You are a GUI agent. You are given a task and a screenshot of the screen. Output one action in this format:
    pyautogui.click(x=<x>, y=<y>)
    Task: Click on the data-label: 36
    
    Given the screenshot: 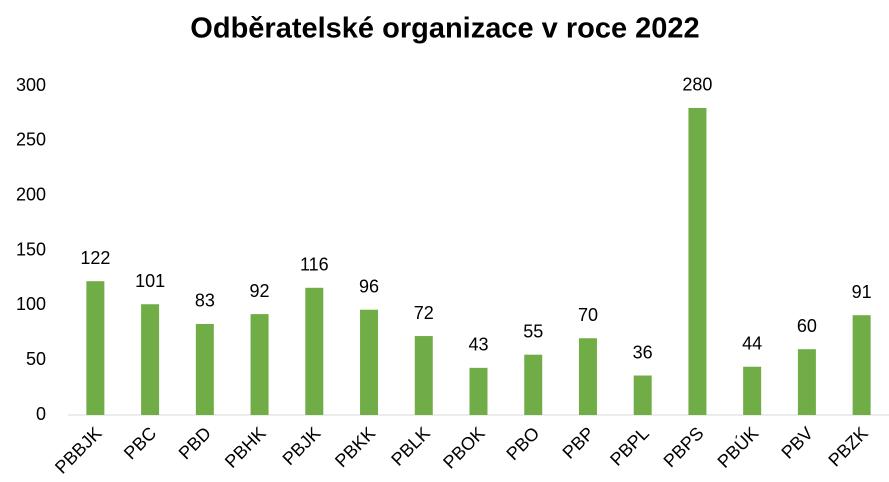 What is the action you would take?
    pyautogui.click(x=643, y=352)
    